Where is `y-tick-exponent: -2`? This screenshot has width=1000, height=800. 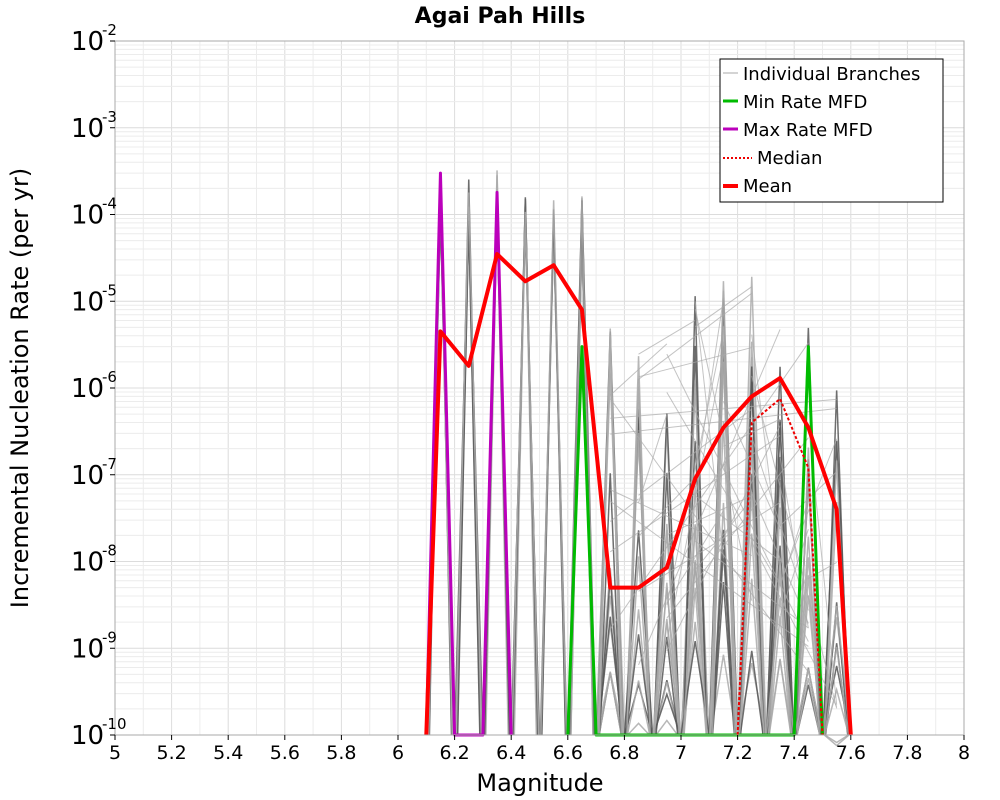
y-tick-exponent: -2 is located at coordinates (109, 30).